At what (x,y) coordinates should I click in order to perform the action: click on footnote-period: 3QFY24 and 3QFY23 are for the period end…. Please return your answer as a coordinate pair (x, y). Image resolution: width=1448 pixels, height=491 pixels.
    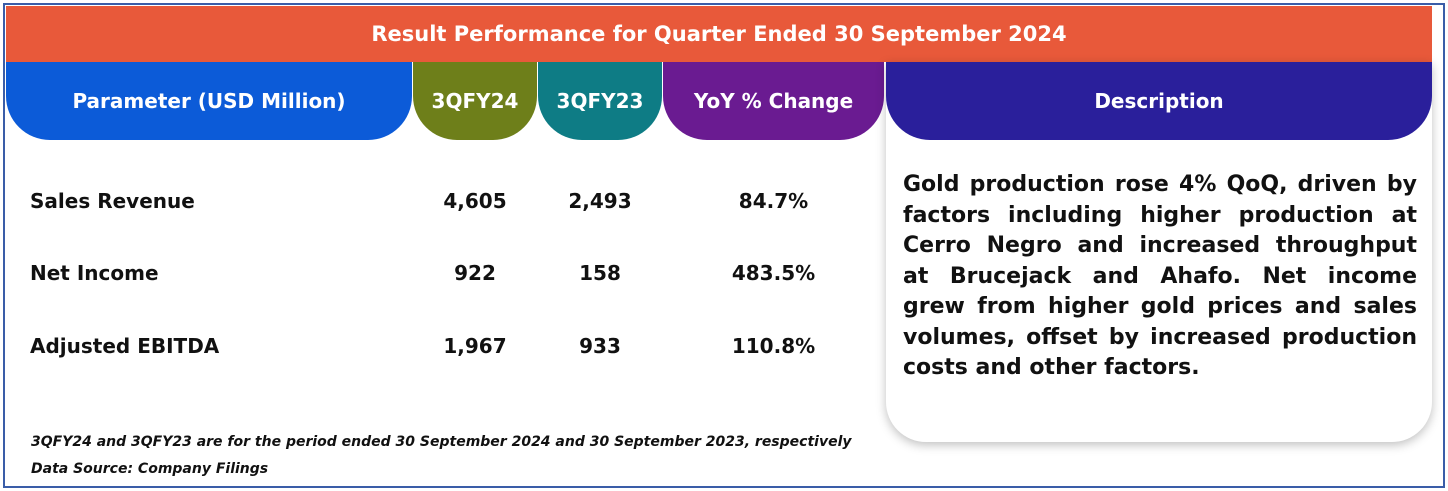
    Looking at the image, I should click on (441, 442).